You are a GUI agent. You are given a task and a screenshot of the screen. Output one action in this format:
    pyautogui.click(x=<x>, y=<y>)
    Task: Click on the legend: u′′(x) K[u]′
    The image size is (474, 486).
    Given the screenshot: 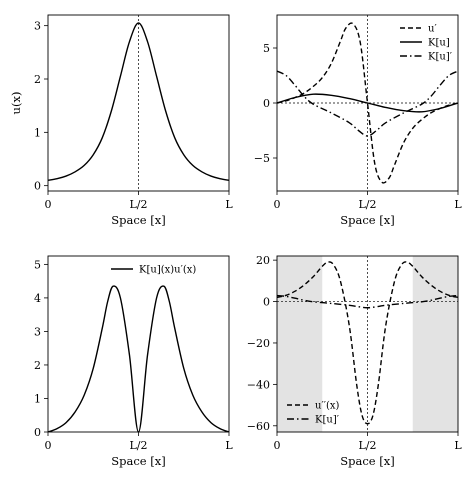 What is the action you would take?
    pyautogui.click(x=313, y=413)
    